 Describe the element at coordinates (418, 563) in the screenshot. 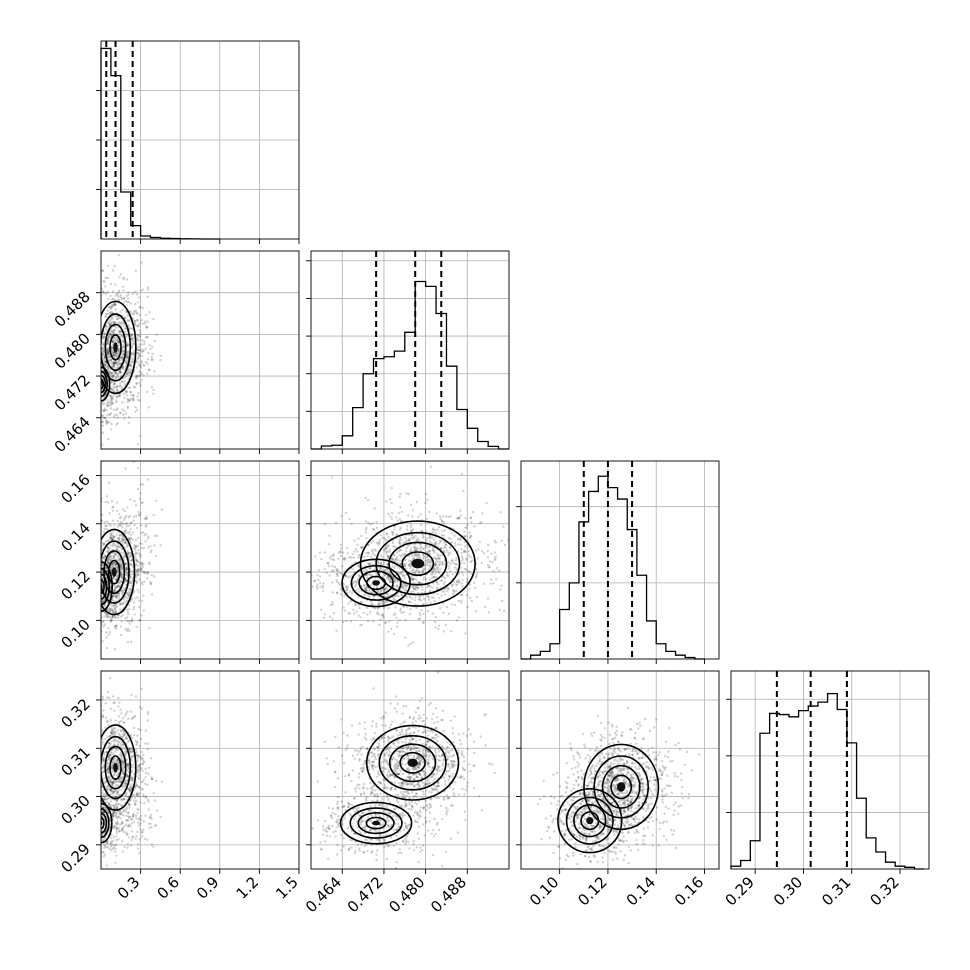

I see `contour-fill` at that location.